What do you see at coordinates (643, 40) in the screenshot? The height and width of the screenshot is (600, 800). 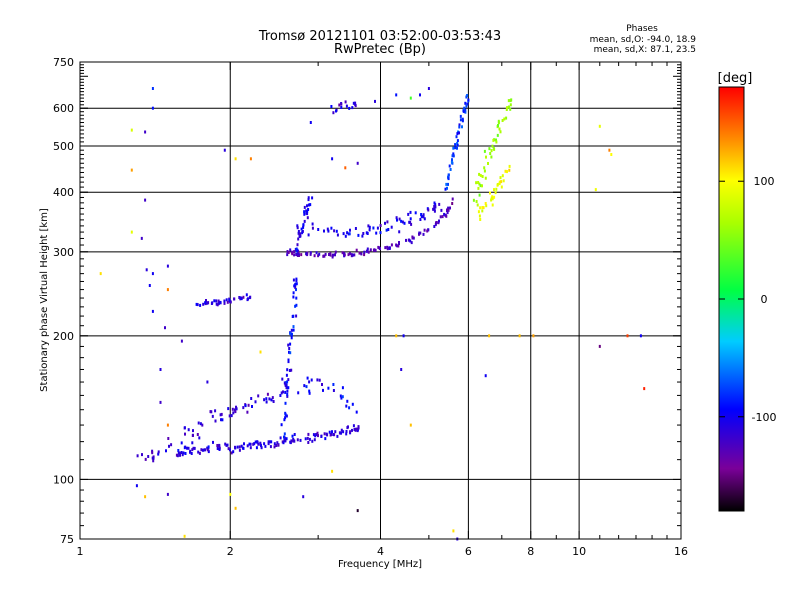 I see `stats-o-mode: mean, sd,O: -94.0, 18.9` at bounding box center [643, 40].